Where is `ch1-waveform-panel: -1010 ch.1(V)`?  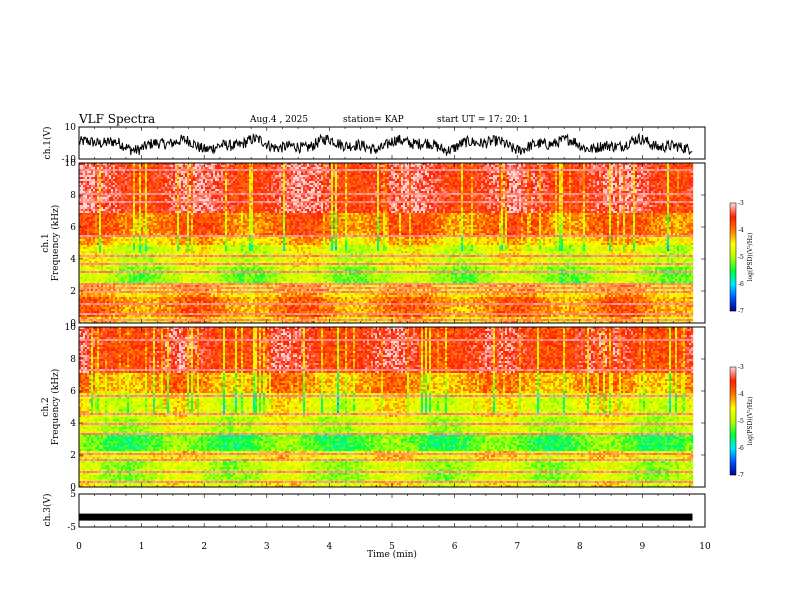
ch1-waveform-panel: -1010 ch.1(V) is located at coordinates (373, 144).